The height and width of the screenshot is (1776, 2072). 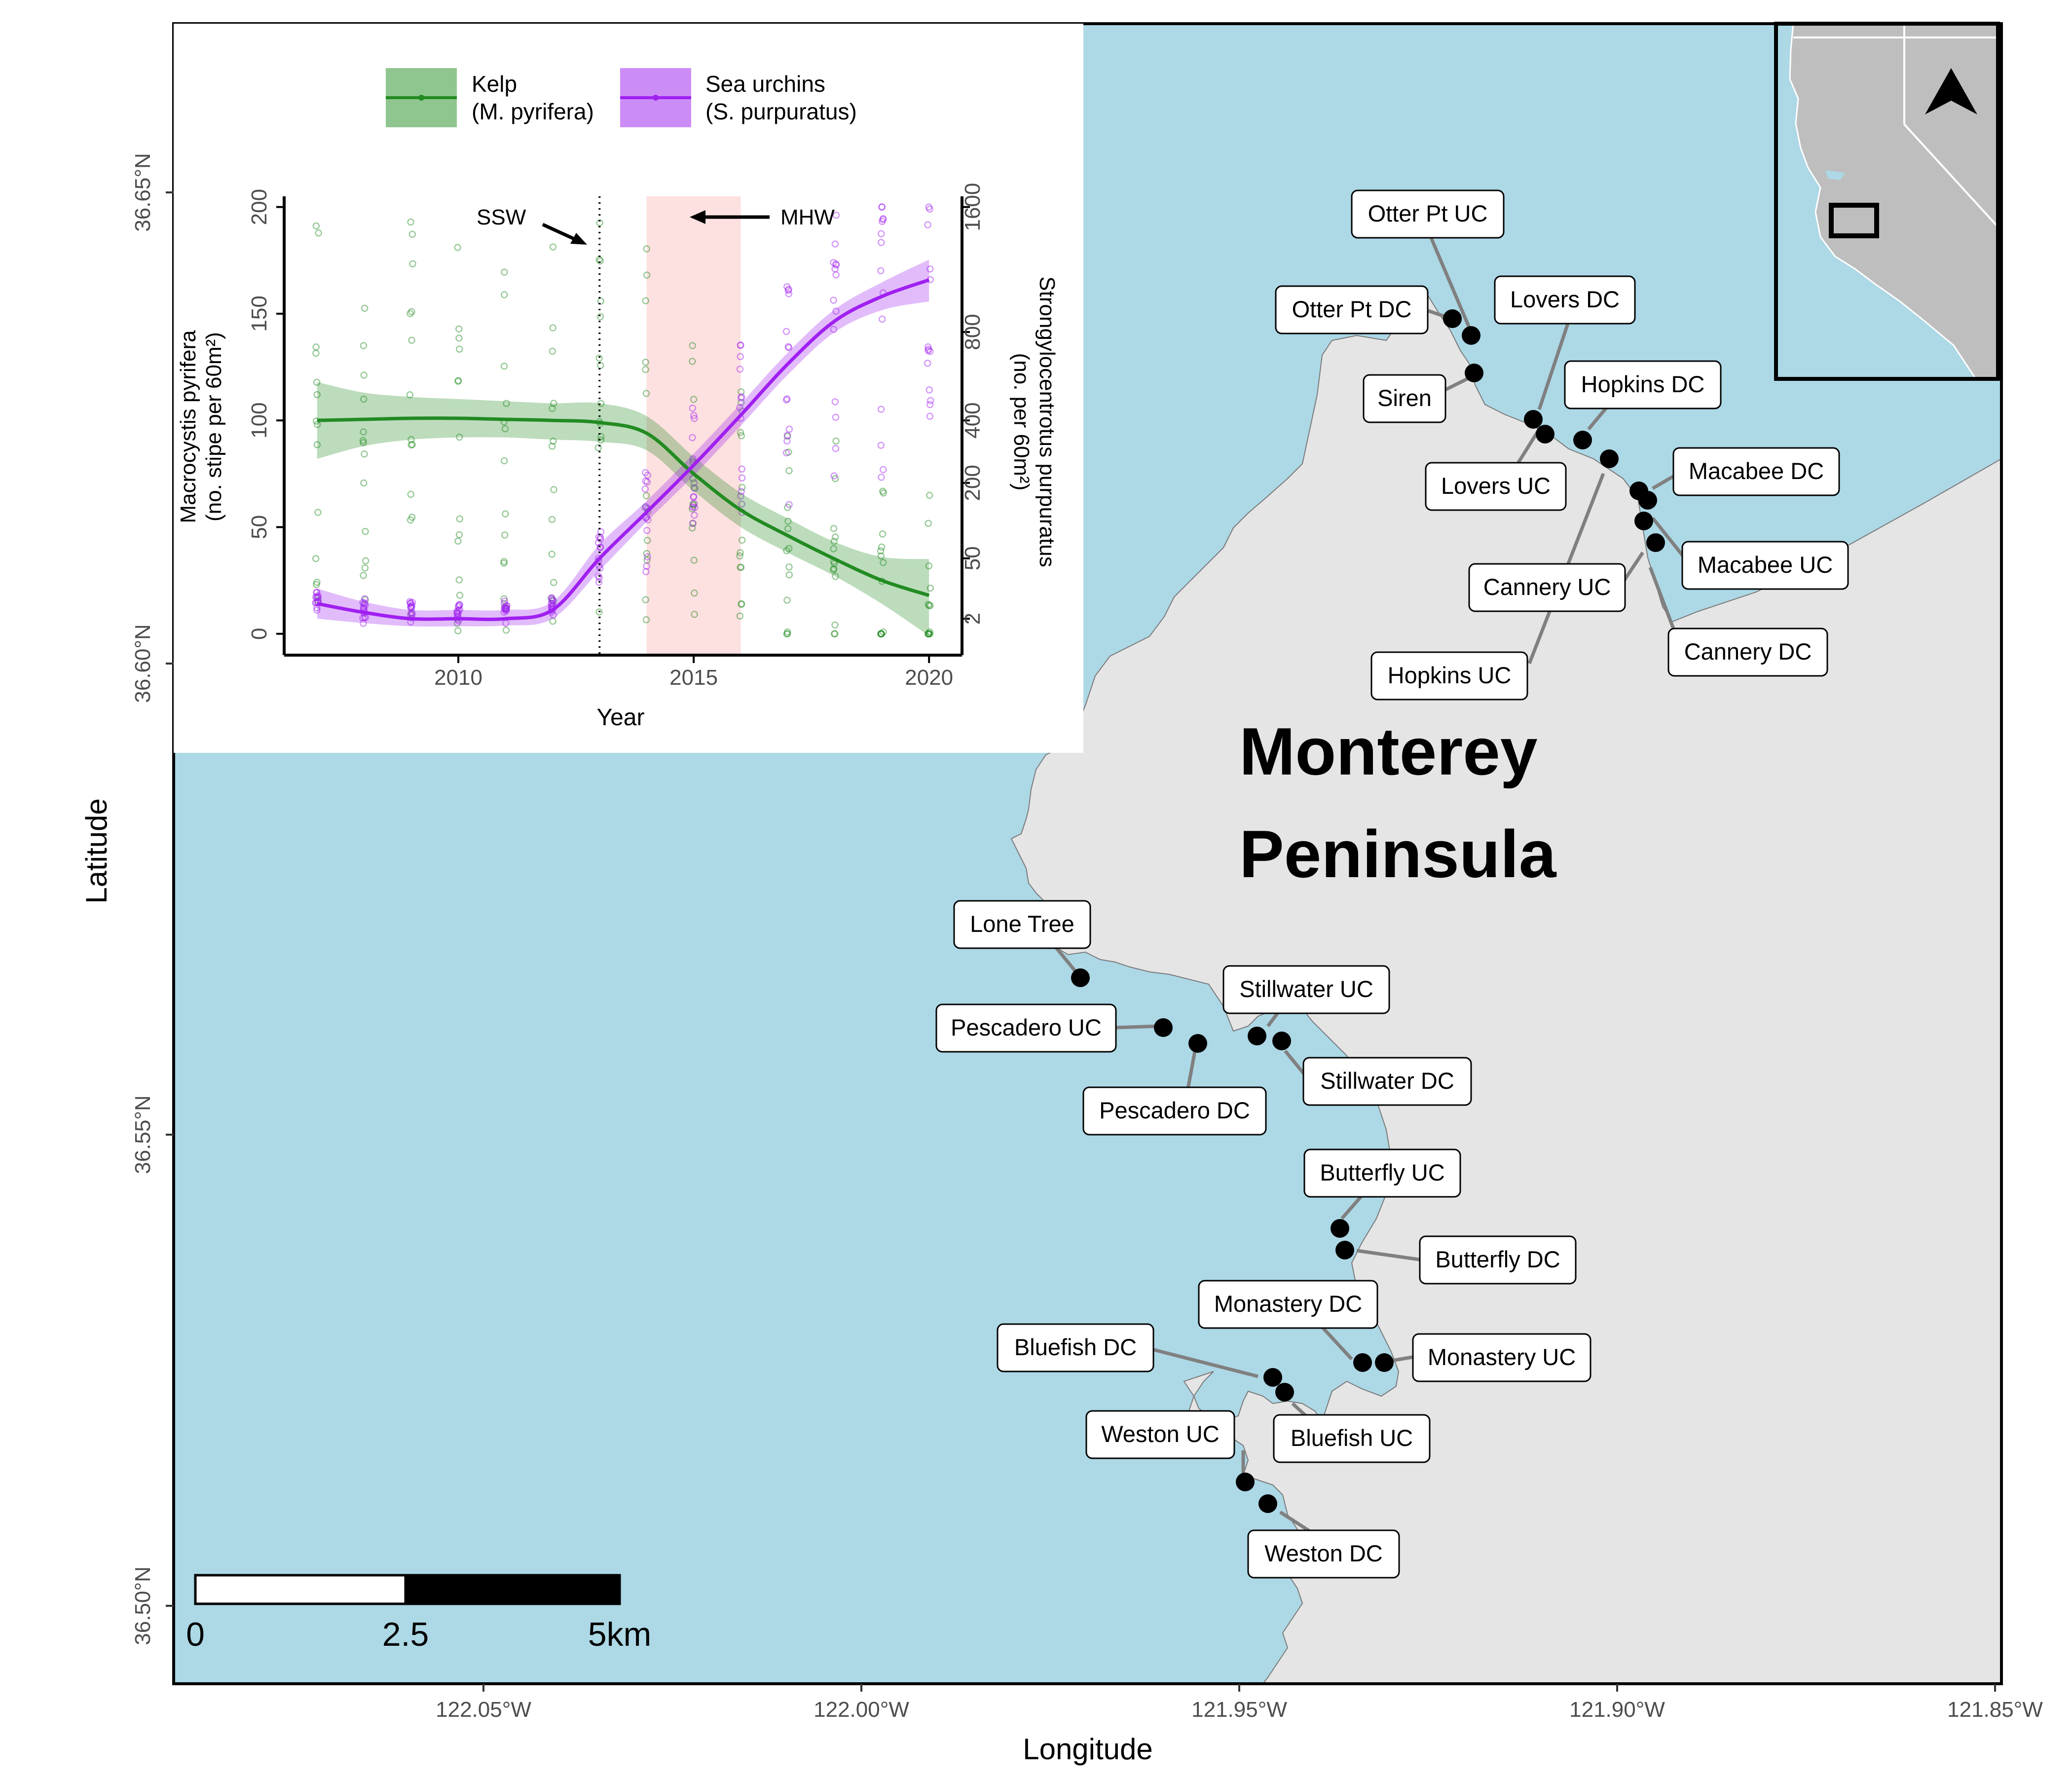 I want to click on leader-monastery-dc, so click(x=1337, y=1343).